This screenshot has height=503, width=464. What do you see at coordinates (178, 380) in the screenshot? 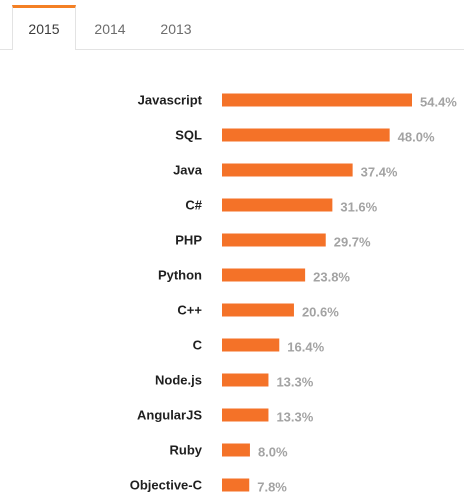
I see `category-label-node-js: Node.js` at bounding box center [178, 380].